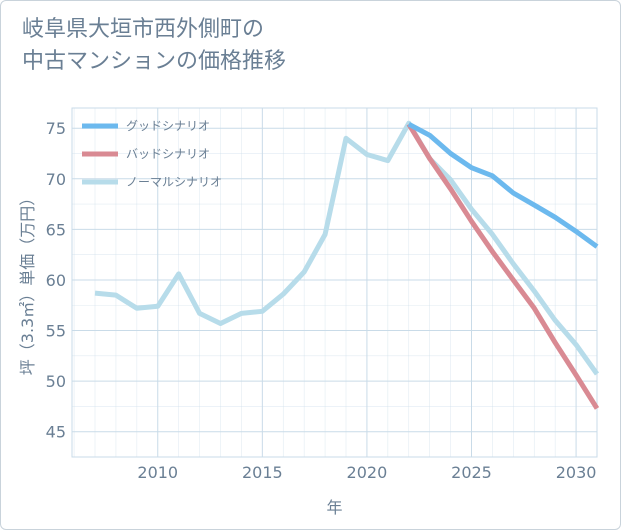 This screenshot has height=530, width=621. What do you see at coordinates (56, 280) in the screenshot?
I see `y-tick-label: 60` at bounding box center [56, 280].